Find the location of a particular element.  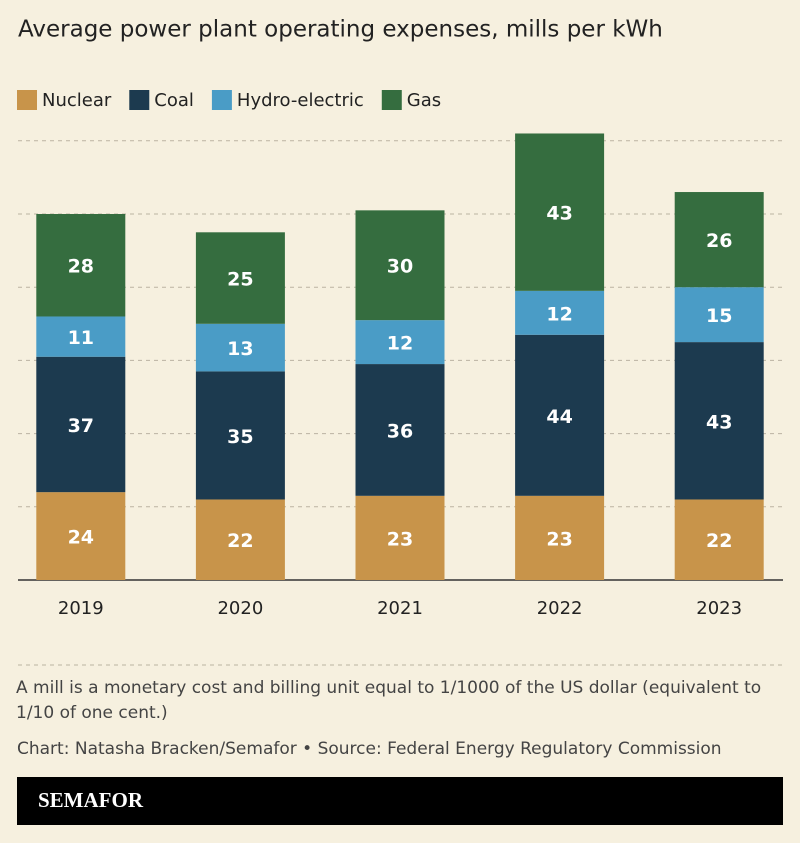

data-label: 36 is located at coordinates (400, 431).